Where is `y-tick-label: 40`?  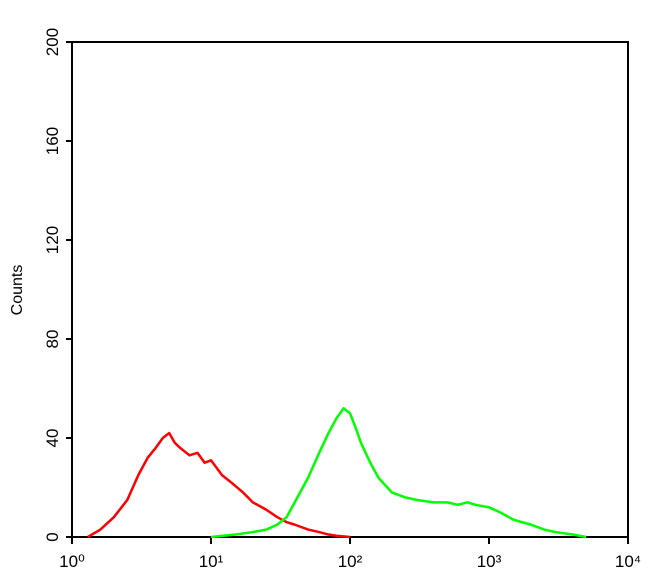
y-tick-label: 40 is located at coordinates (52, 438).